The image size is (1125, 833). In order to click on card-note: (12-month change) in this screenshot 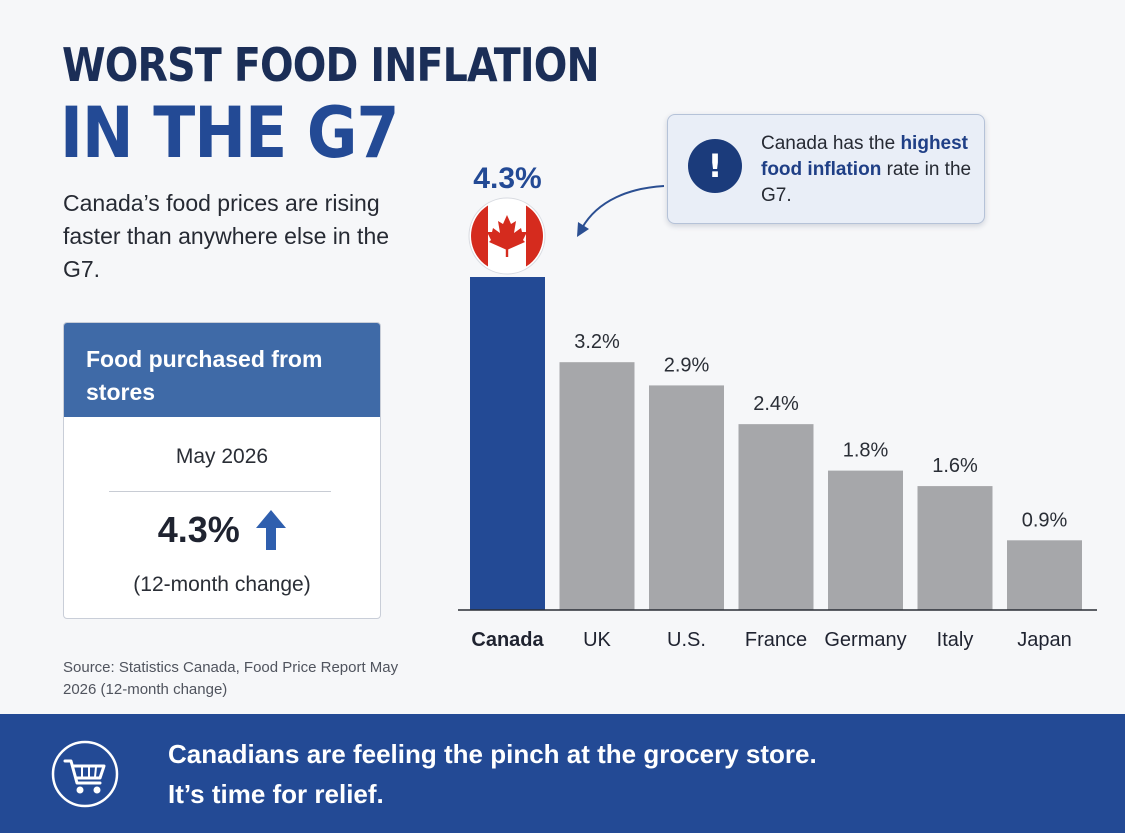, I will do `click(222, 584)`.